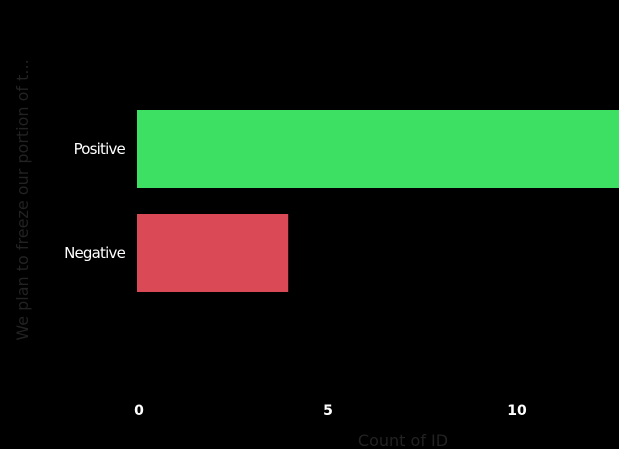  I want to click on x-tick-label-10: 10, so click(517, 411).